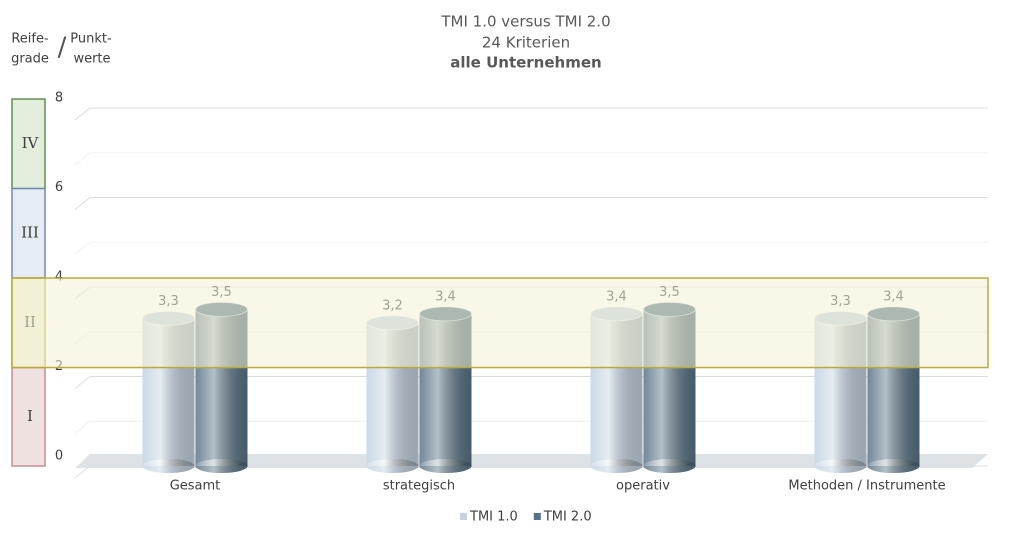 The width and height of the screenshot is (1024, 540). I want to click on legend-label: TMI 2.0, so click(567, 517).